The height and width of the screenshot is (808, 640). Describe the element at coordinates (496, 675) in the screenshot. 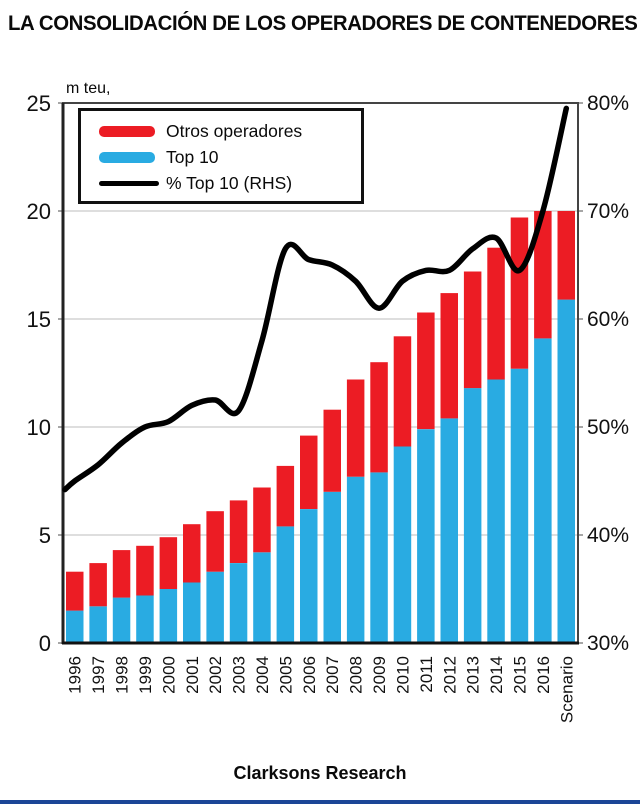

I see `svg-text: 2014` at that location.